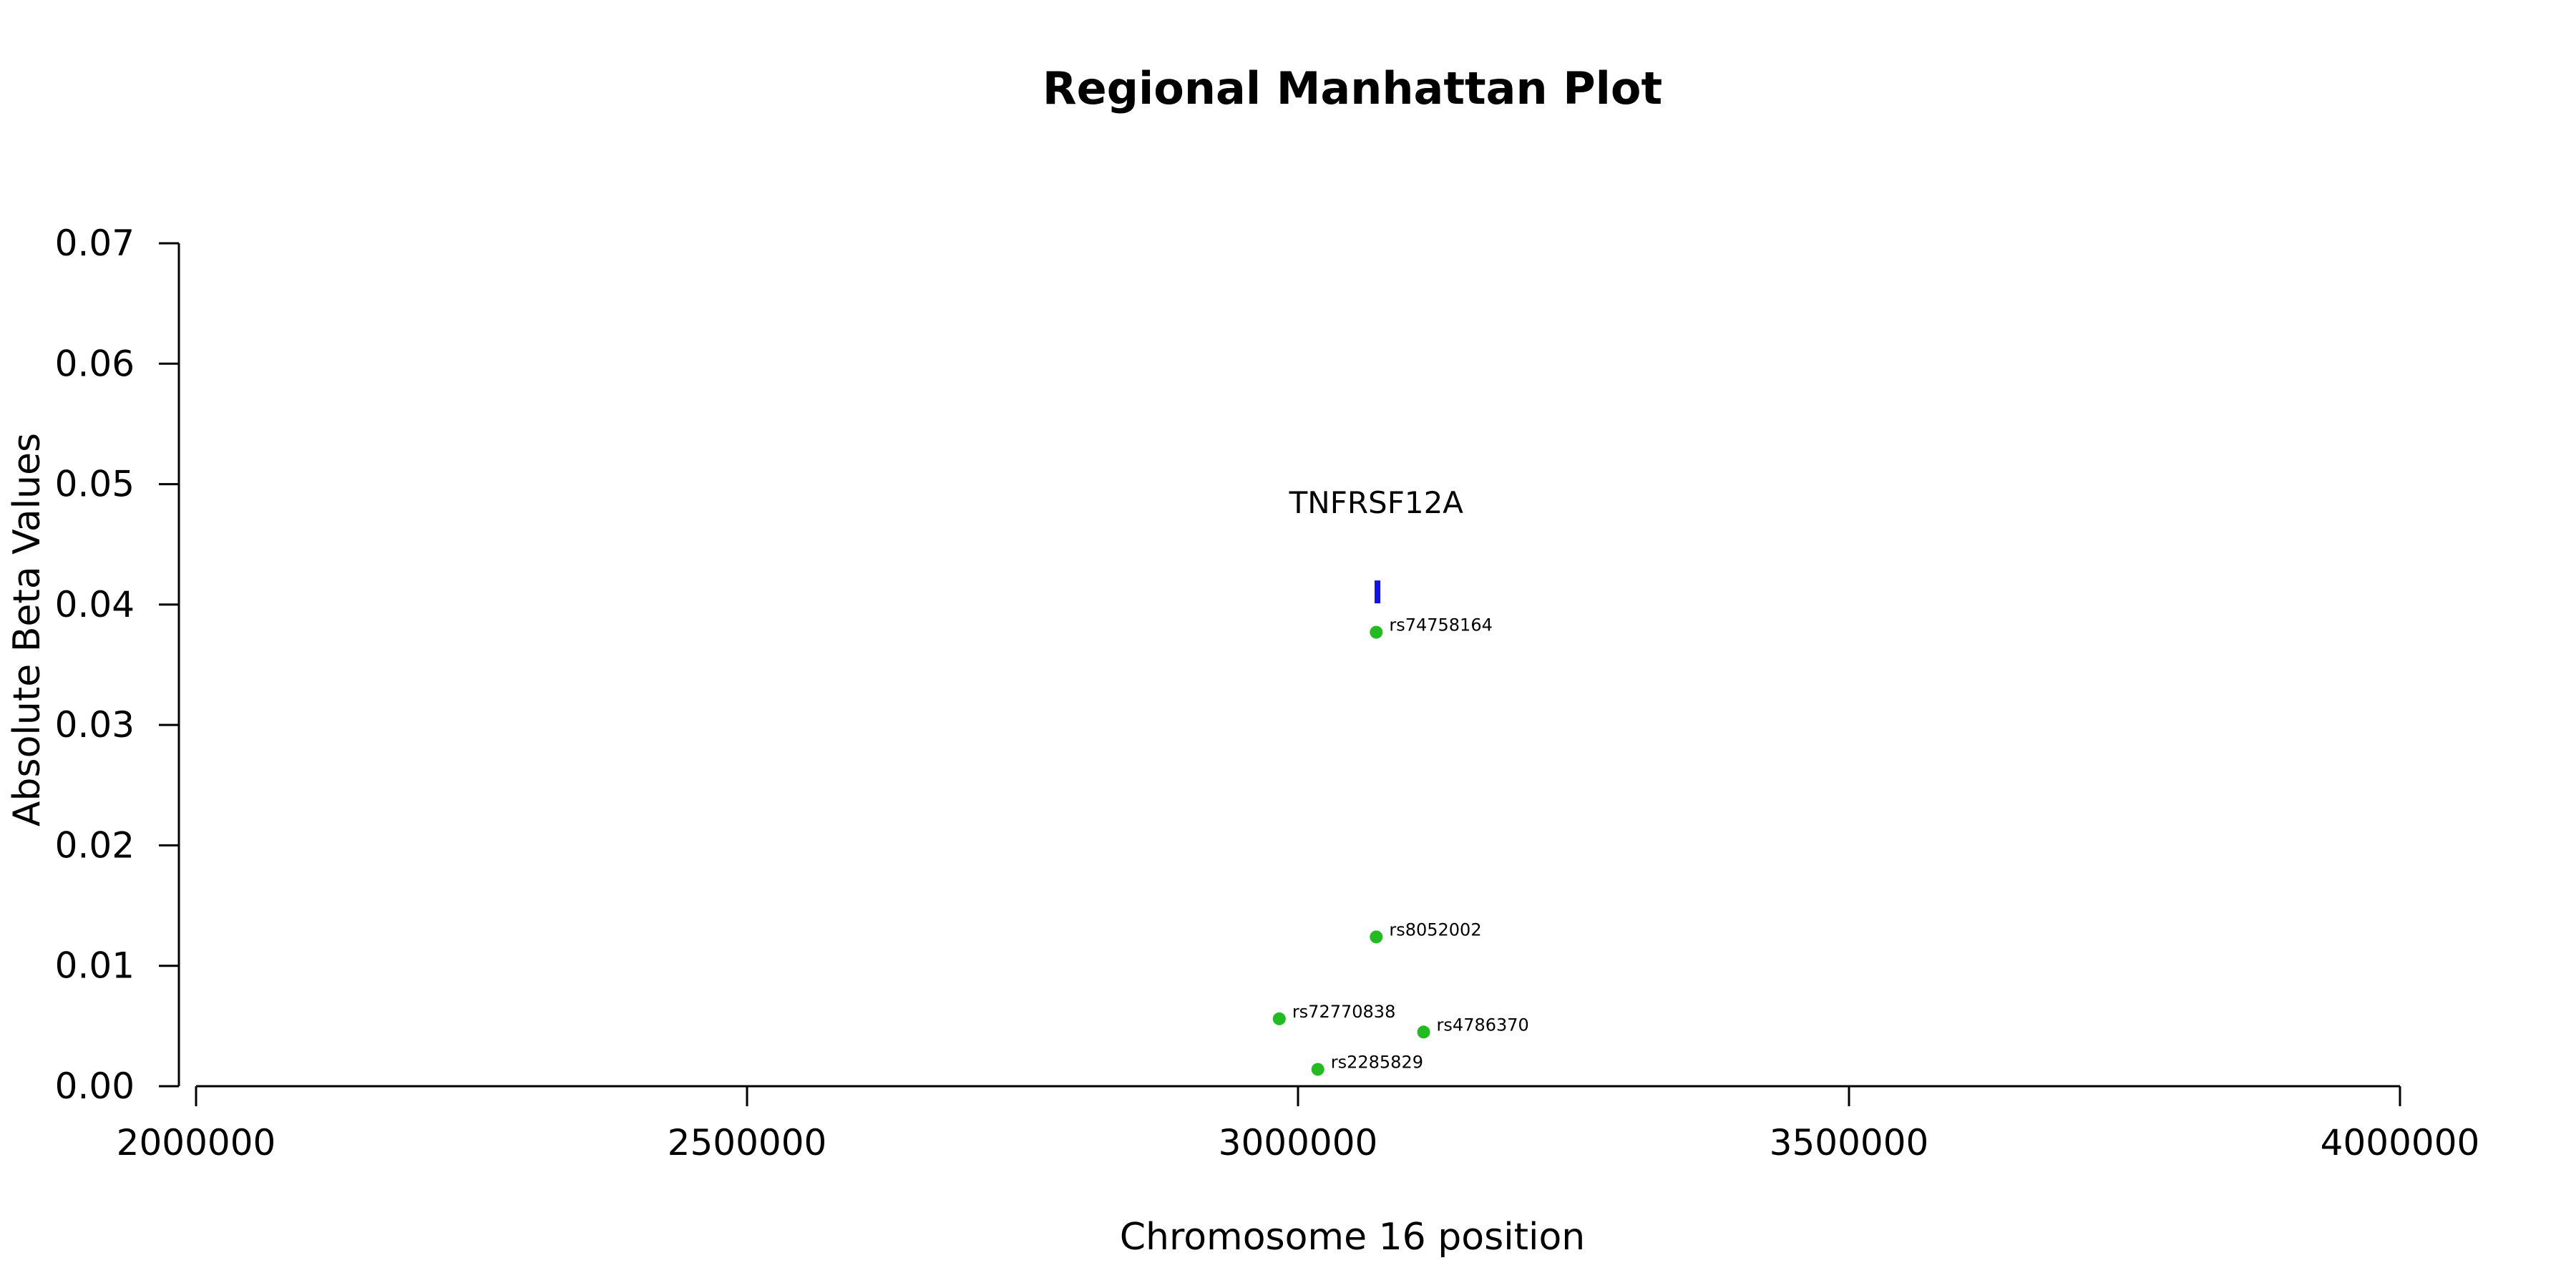 This screenshot has width=2576, height=1288. Describe the element at coordinates (95, 363) in the screenshot. I see `y-tick-label: 0.06` at that location.